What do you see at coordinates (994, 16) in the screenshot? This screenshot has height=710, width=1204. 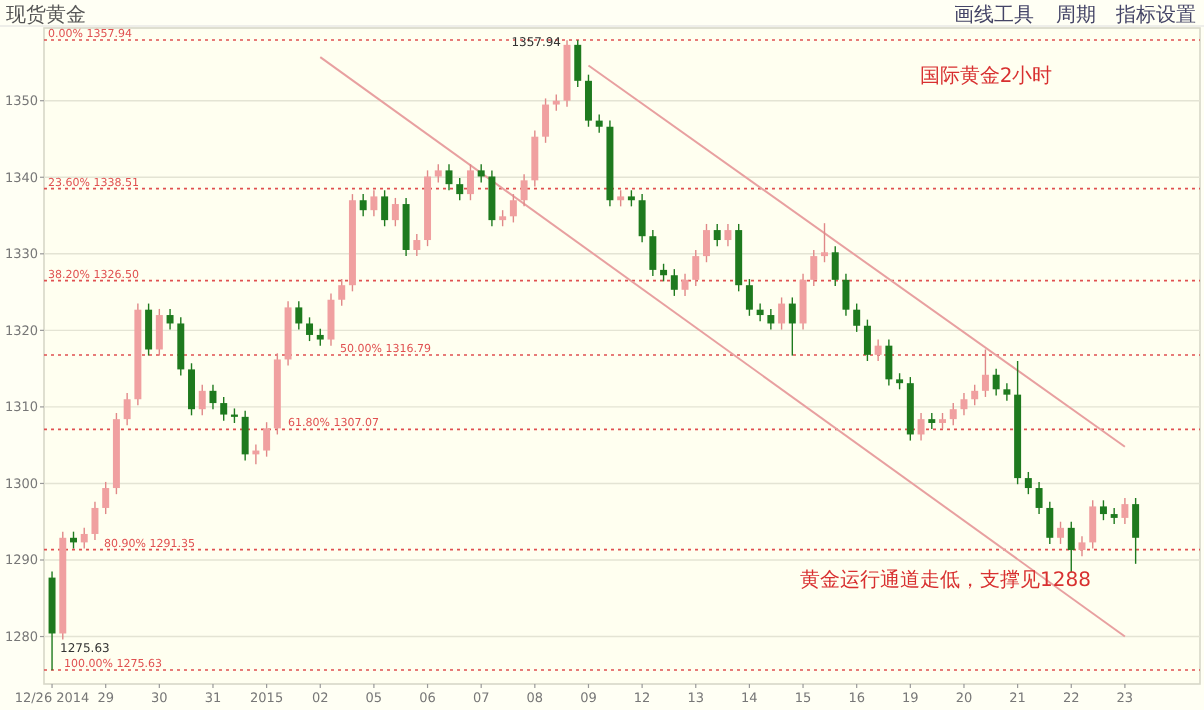 I see `annotation: 画线工具` at bounding box center [994, 16].